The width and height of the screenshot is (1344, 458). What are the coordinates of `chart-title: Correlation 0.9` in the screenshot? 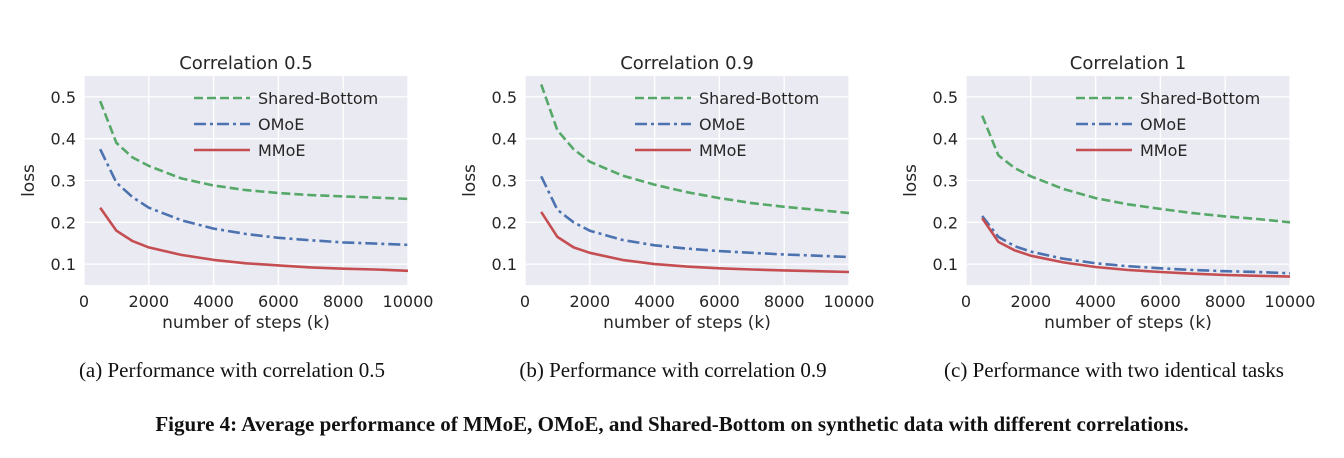 It's located at (687, 63).